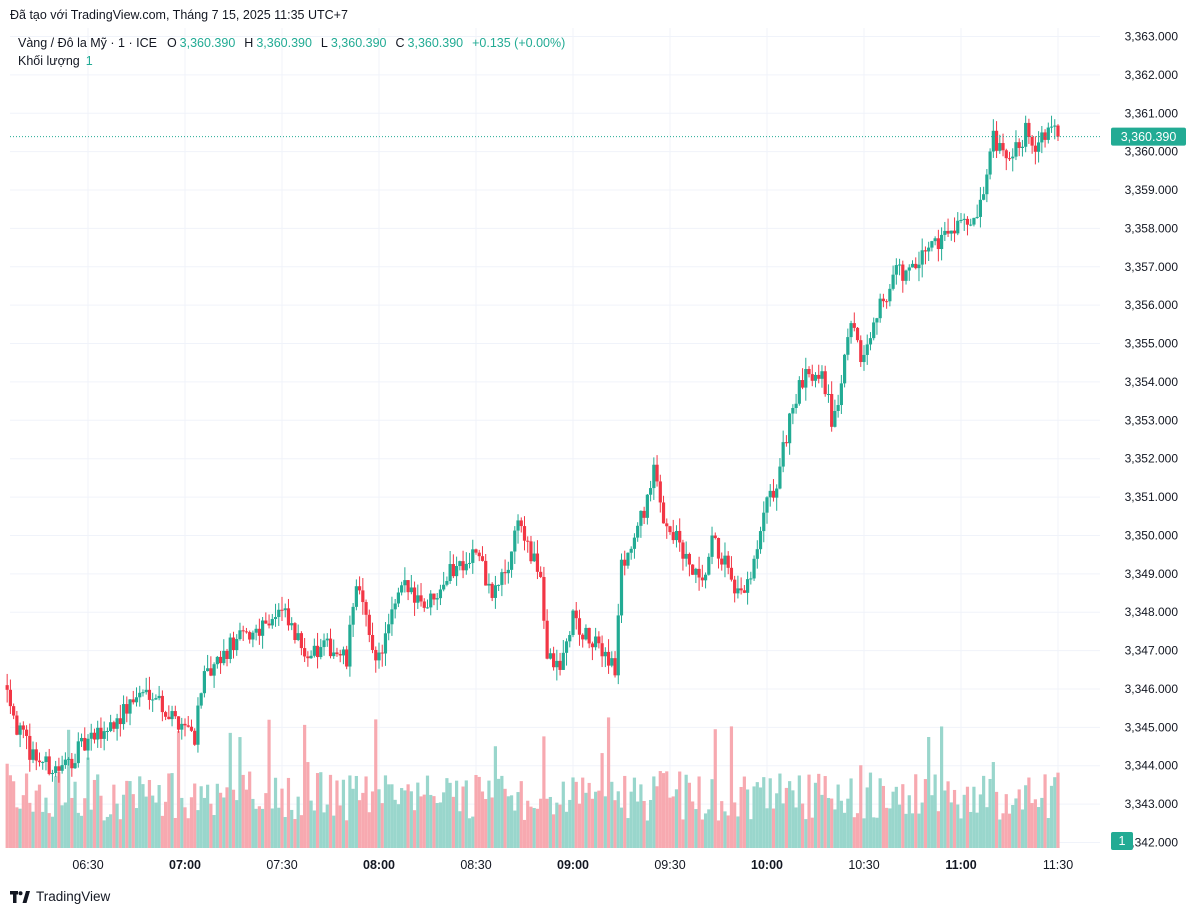 Image resolution: width=1200 pixels, height=913 pixels. What do you see at coordinates (1152, 190) in the screenshot?
I see `y-tick-label: 3,359.000` at bounding box center [1152, 190].